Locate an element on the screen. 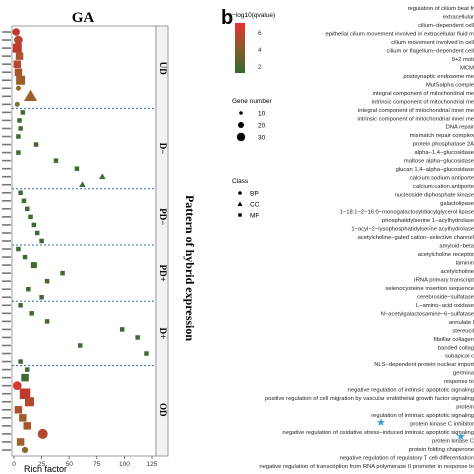 Image resolution: width=474 pixels, height=474 pixels. term-label: annulate l is located at coordinates (461, 323).